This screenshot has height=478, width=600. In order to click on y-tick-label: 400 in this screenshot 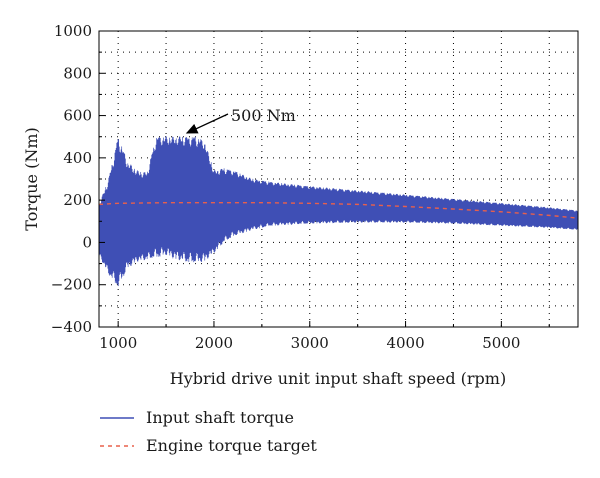, I will do `click(77, 158)`.